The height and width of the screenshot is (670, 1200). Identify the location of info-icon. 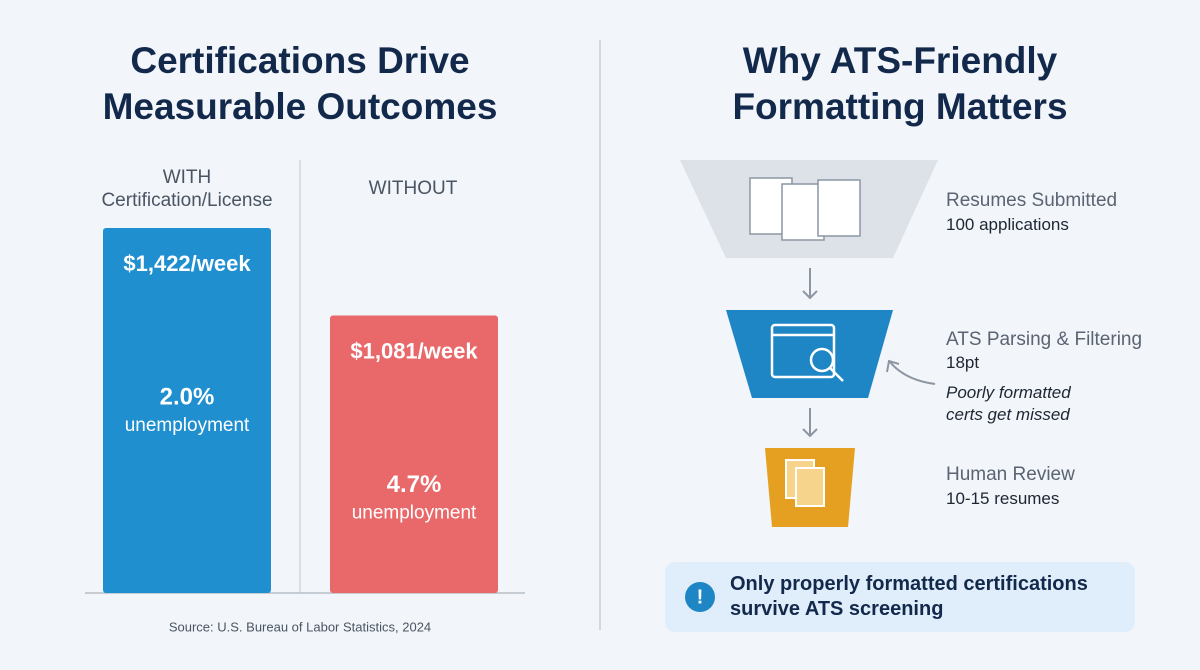
(700, 597).